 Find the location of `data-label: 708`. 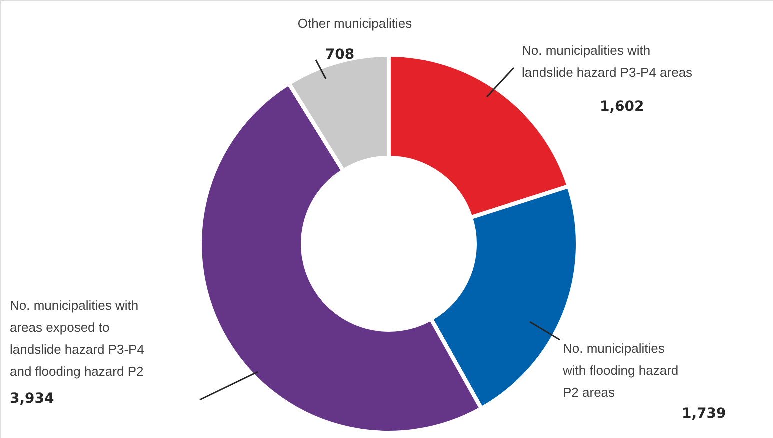

data-label: 708 is located at coordinates (340, 55).